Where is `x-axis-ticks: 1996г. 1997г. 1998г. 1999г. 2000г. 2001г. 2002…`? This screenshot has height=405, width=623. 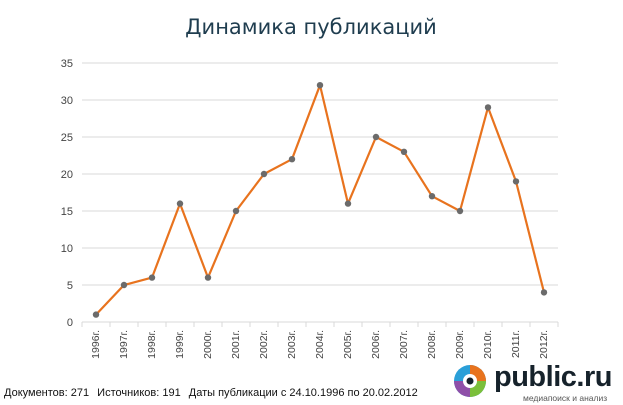 x-axis-ticks: 1996г. 1997г. 1998г. 1999г. 2000г. 2001г. 2002… is located at coordinates (320, 340).